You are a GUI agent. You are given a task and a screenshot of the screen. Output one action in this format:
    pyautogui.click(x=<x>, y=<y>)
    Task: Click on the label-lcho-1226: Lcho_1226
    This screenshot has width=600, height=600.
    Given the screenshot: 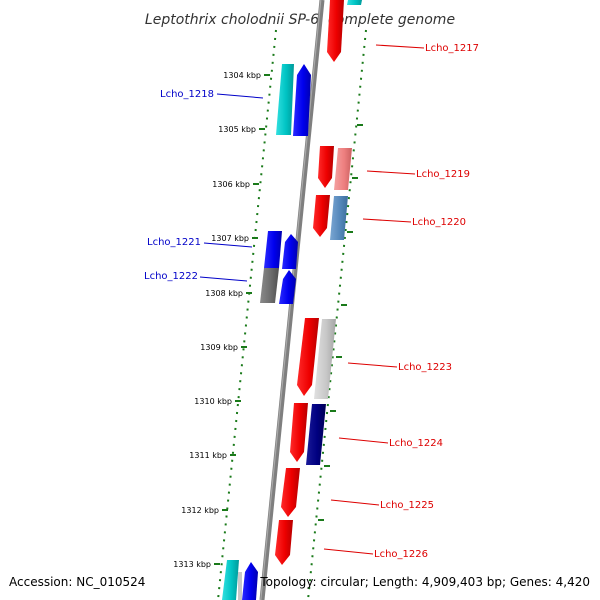 What is the action you would take?
    pyautogui.click(x=401, y=554)
    